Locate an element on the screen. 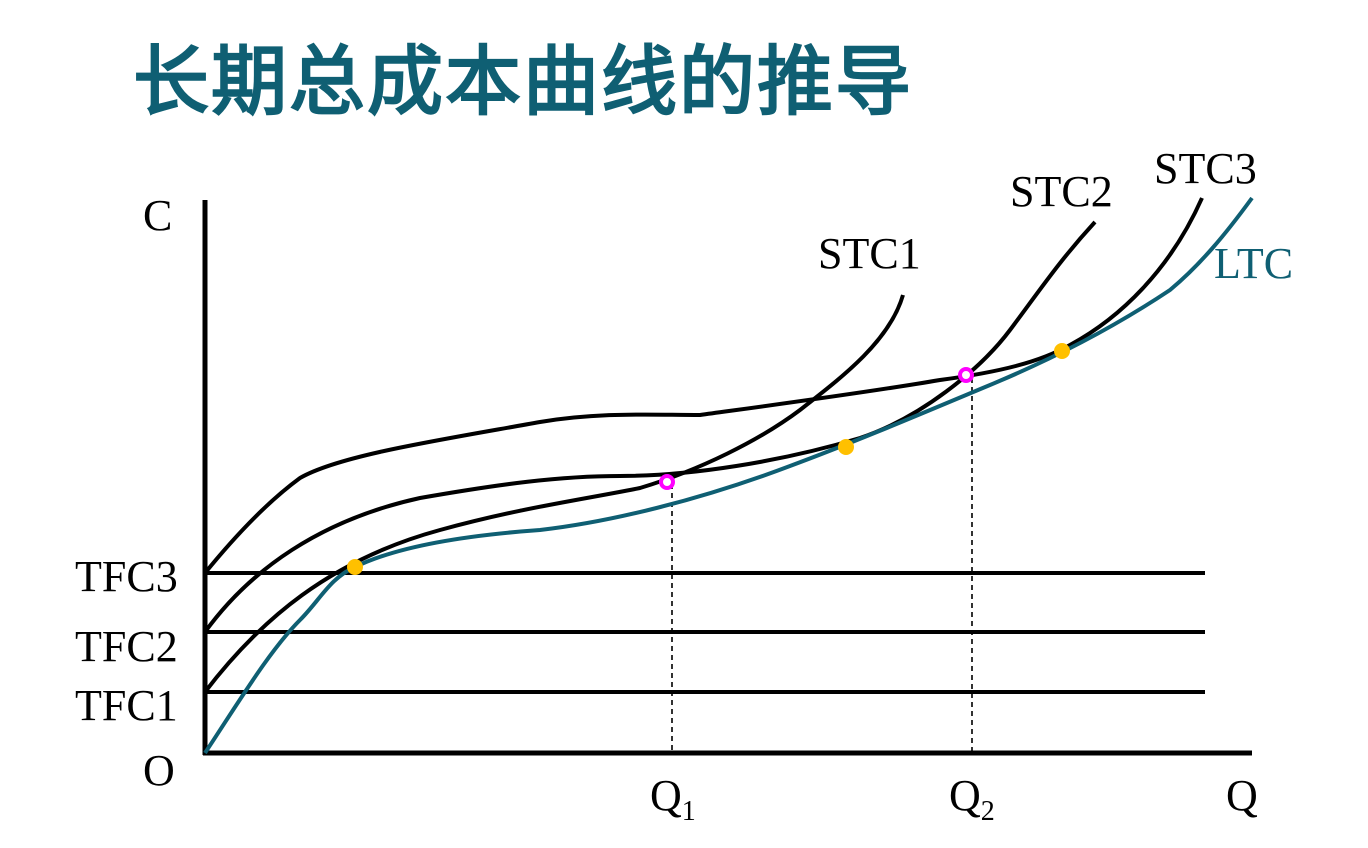  tangent-point-ltc-stc2 is located at coordinates (846, 447).